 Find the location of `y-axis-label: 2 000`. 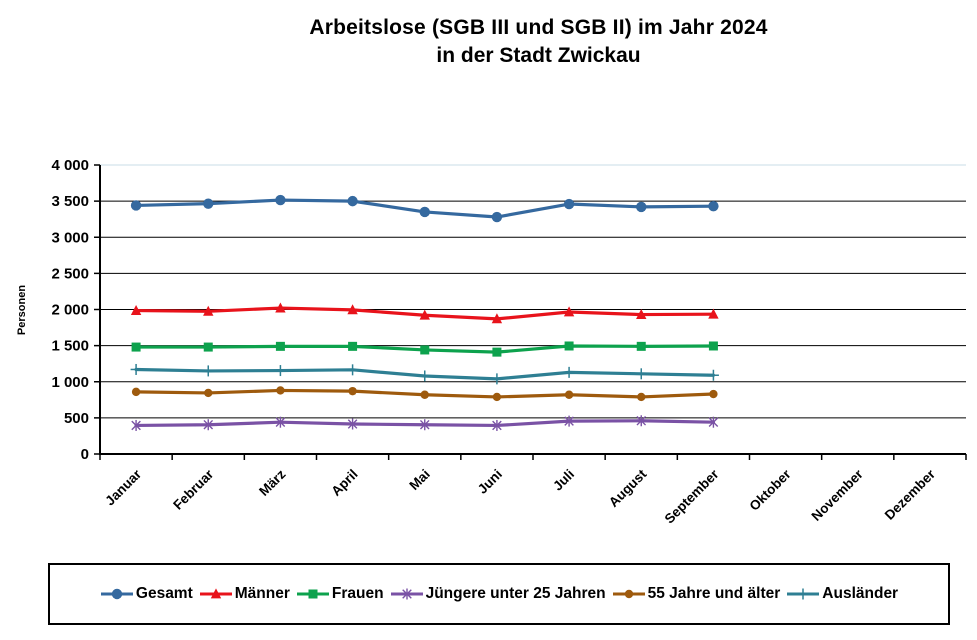

y-axis-label: 2 000 is located at coordinates (70, 310).